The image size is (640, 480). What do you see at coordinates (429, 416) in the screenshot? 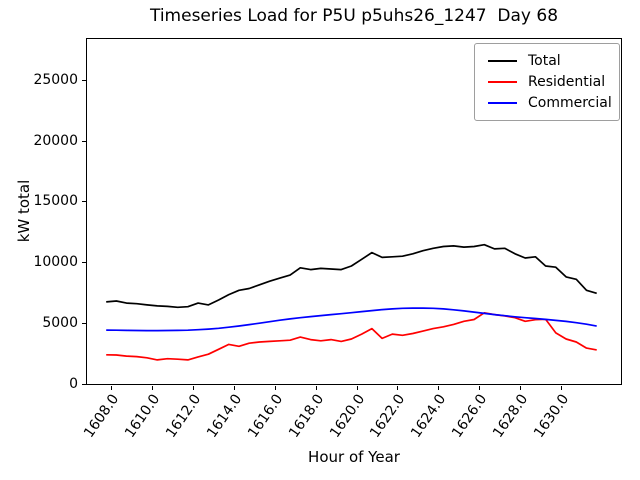
I see `x-tick-label: 1624.0` at bounding box center [429, 416].